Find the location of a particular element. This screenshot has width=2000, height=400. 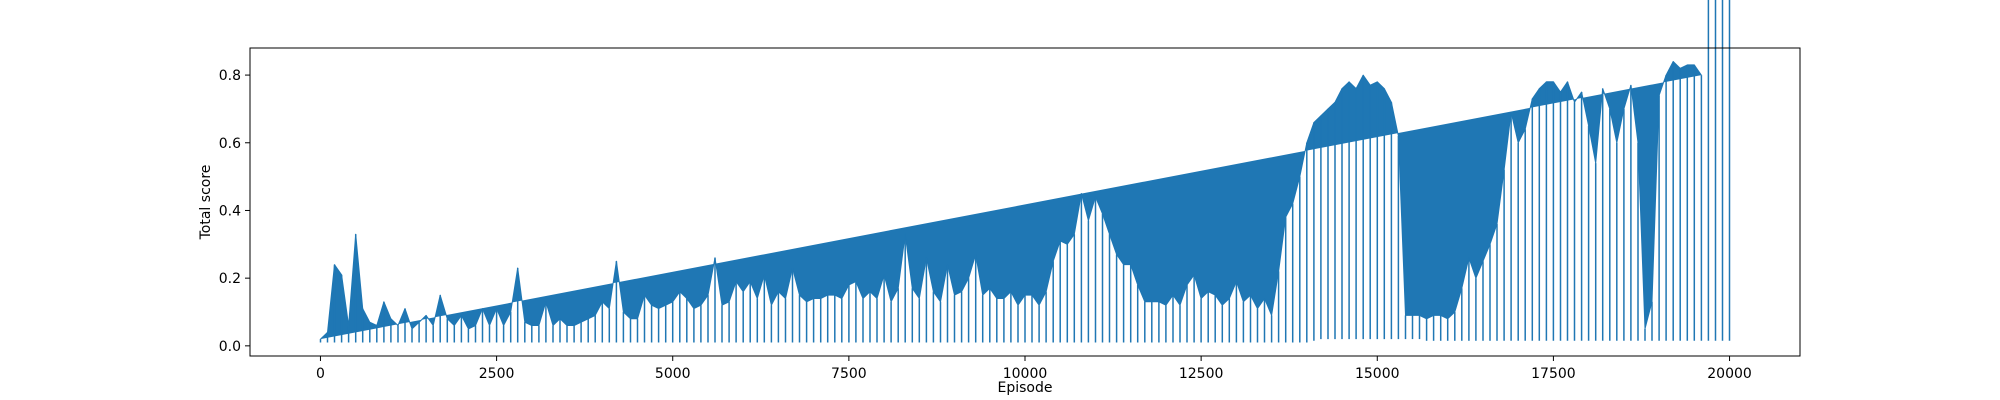

x-tick-label: 20000 is located at coordinates (1729, 374).